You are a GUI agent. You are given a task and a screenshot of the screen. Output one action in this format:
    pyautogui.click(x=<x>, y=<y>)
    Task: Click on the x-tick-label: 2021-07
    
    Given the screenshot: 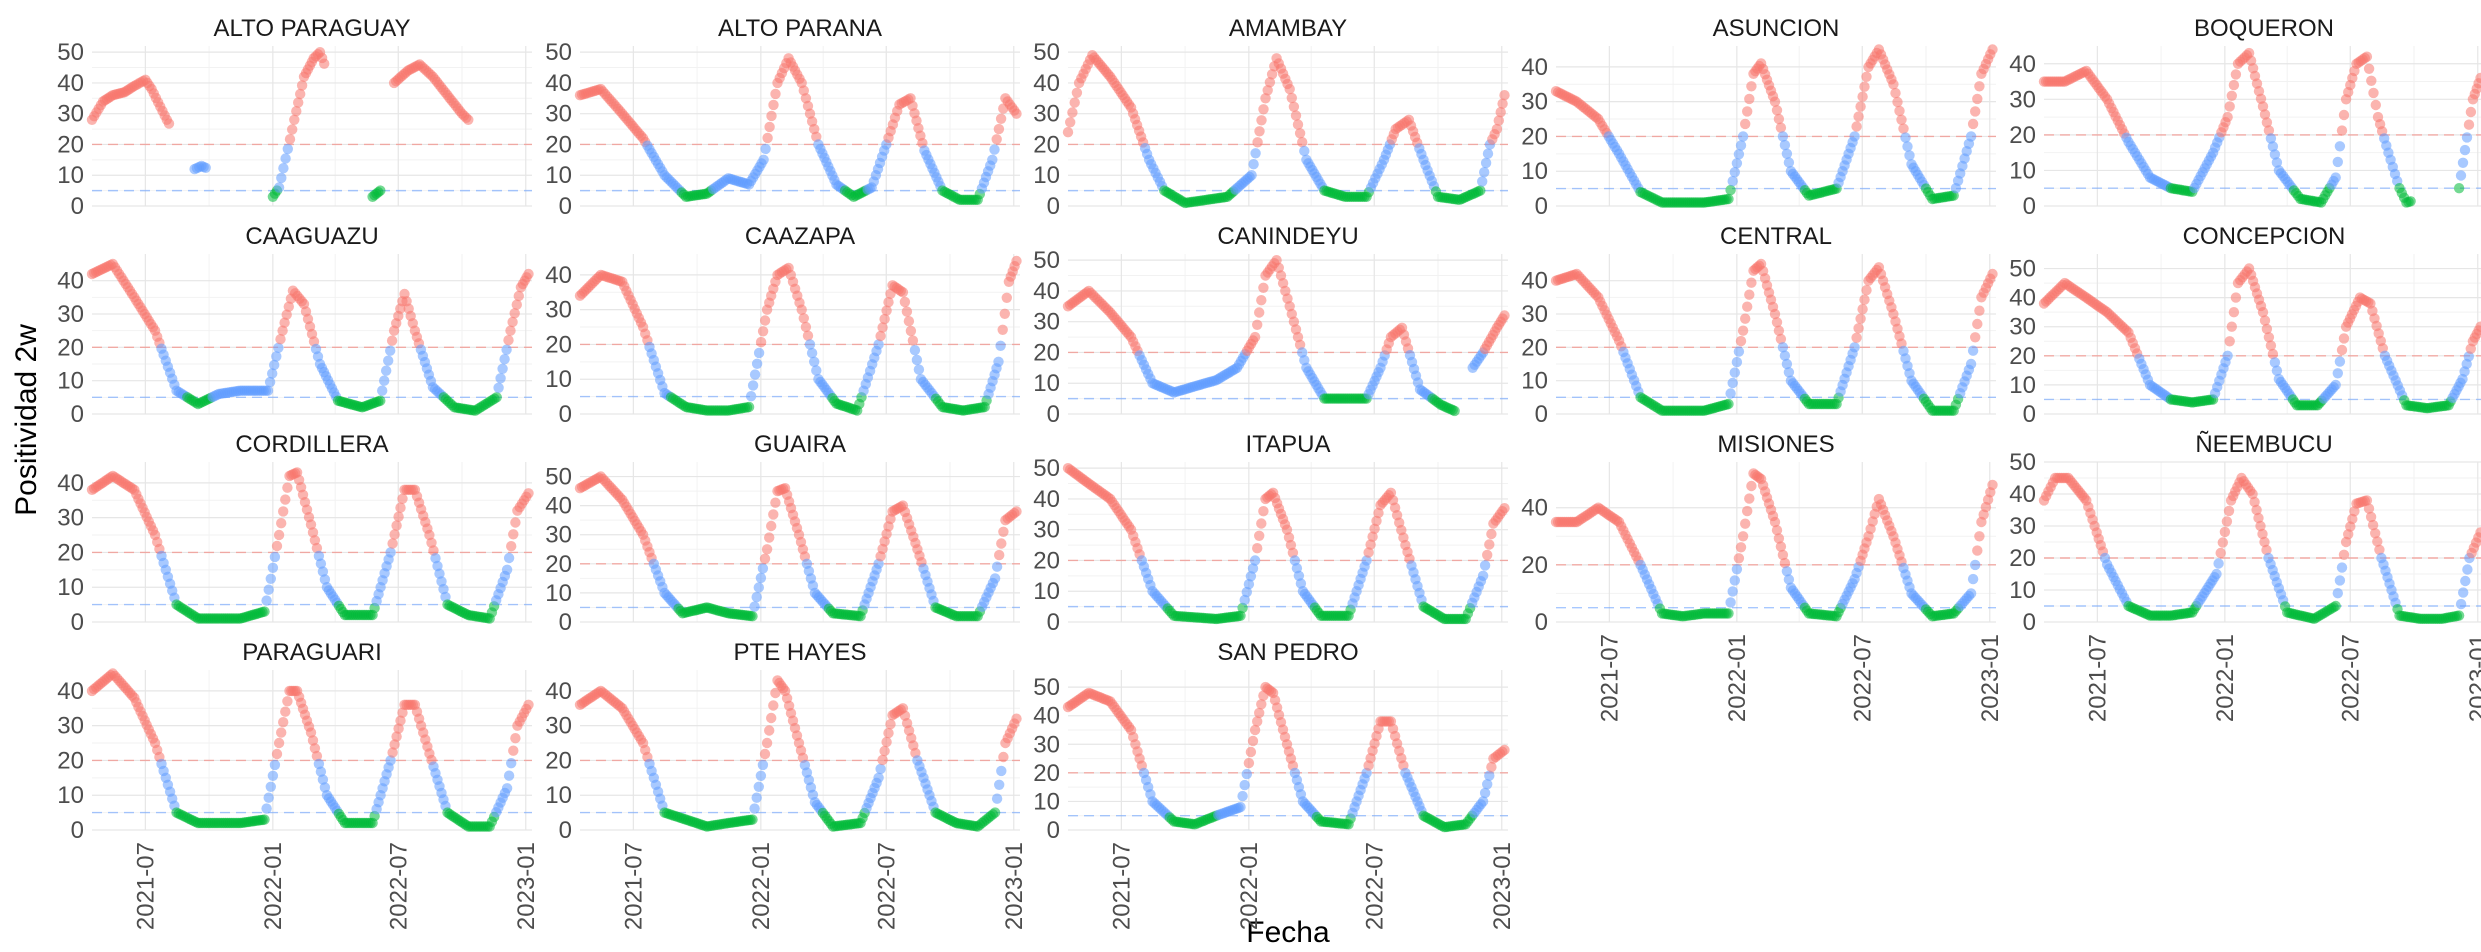 What is the action you would take?
    pyautogui.click(x=633, y=886)
    